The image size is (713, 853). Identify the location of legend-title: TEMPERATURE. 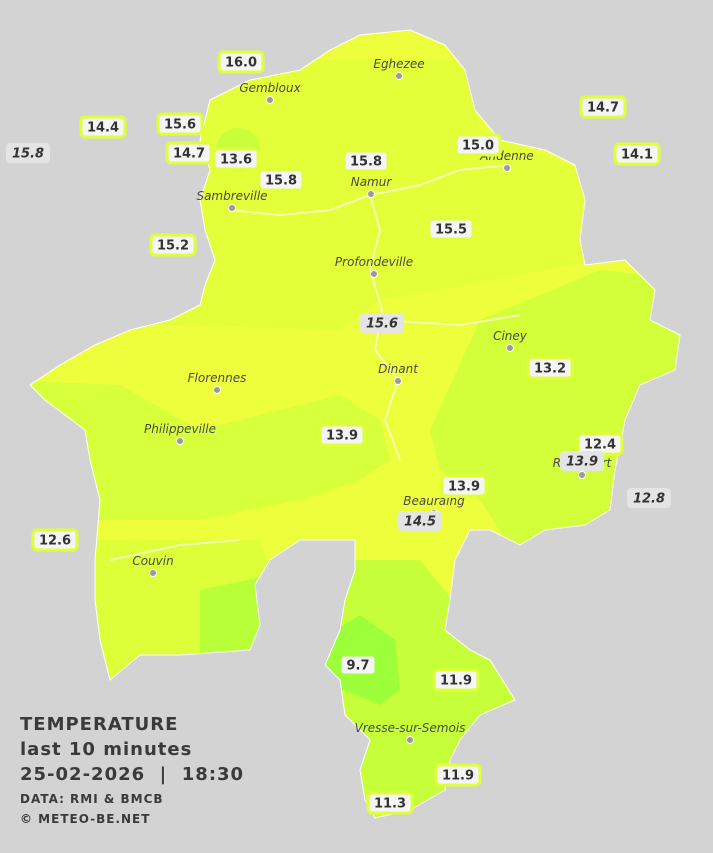
(99, 724).